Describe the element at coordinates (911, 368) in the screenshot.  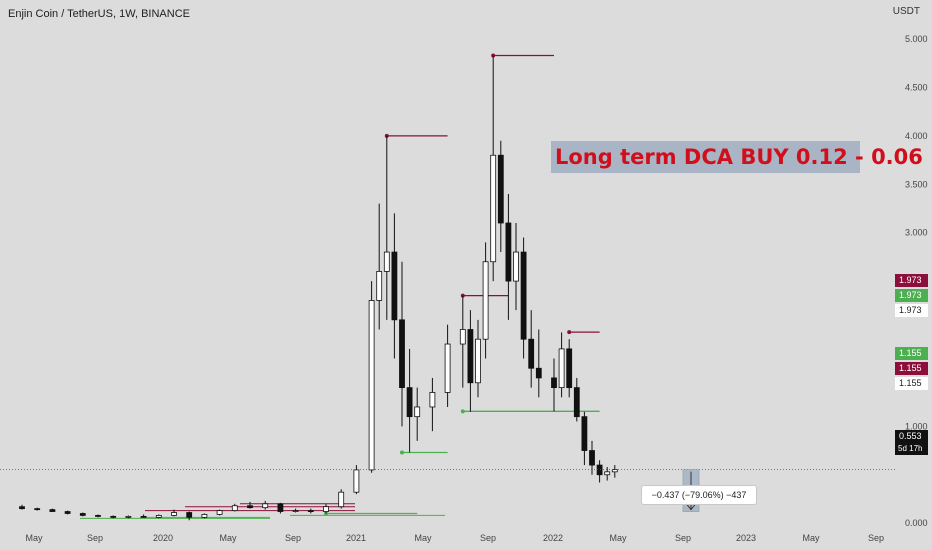
I see `price-tag-support-2: 1.155` at that location.